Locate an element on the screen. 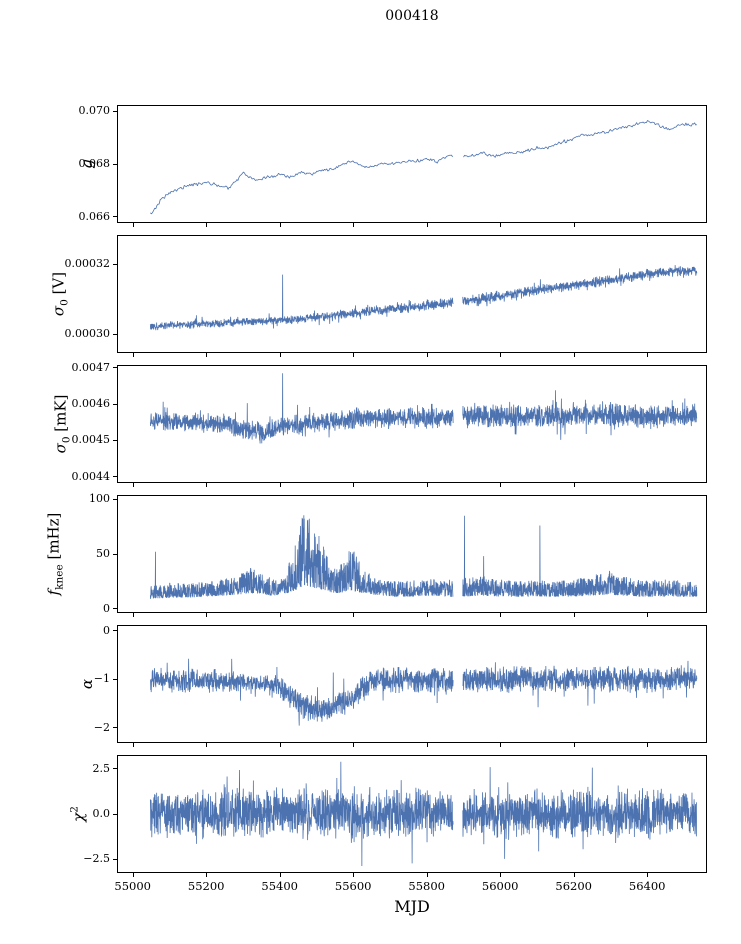 Image resolution: width=741 pixels, height=944 pixels. subplot-alpha: α 0 −1 −2 is located at coordinates (370, 685).